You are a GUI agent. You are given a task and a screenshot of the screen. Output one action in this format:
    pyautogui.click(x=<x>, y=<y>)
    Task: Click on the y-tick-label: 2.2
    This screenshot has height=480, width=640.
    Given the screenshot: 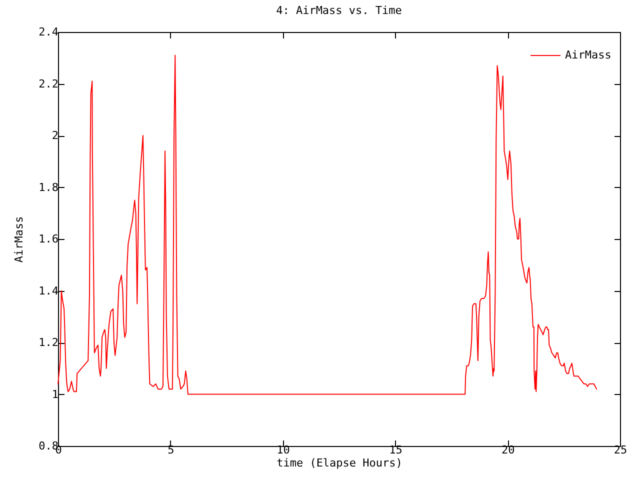 What is the action you would take?
    pyautogui.click(x=48, y=83)
    